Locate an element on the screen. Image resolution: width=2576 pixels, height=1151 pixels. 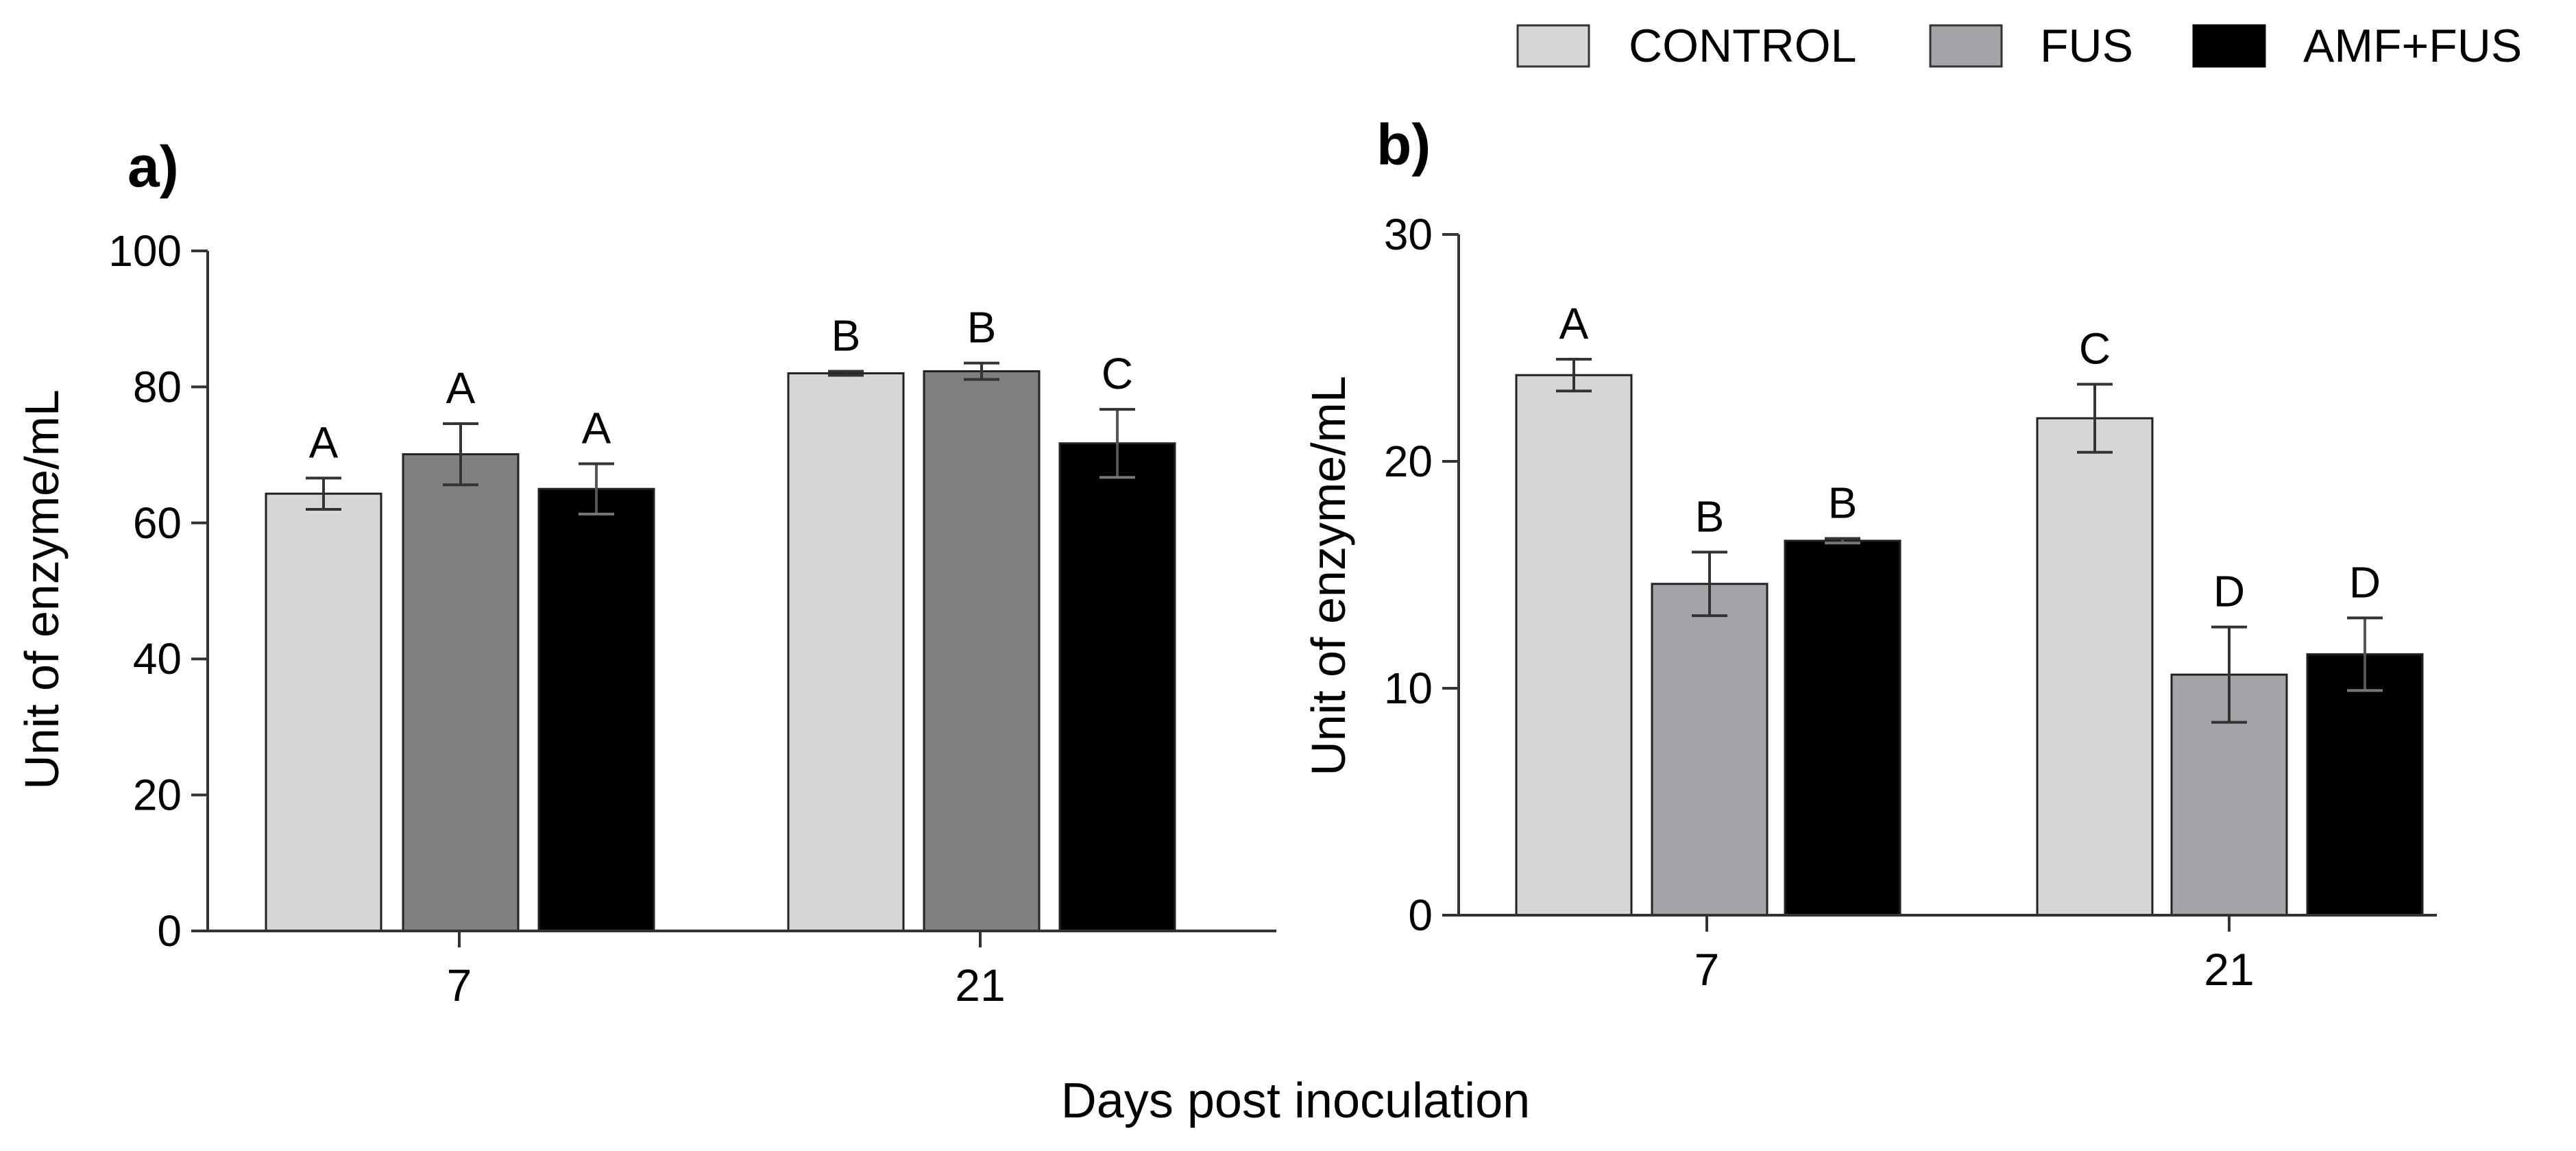
panel-a-y-tick-label: 40 is located at coordinates (157, 658).